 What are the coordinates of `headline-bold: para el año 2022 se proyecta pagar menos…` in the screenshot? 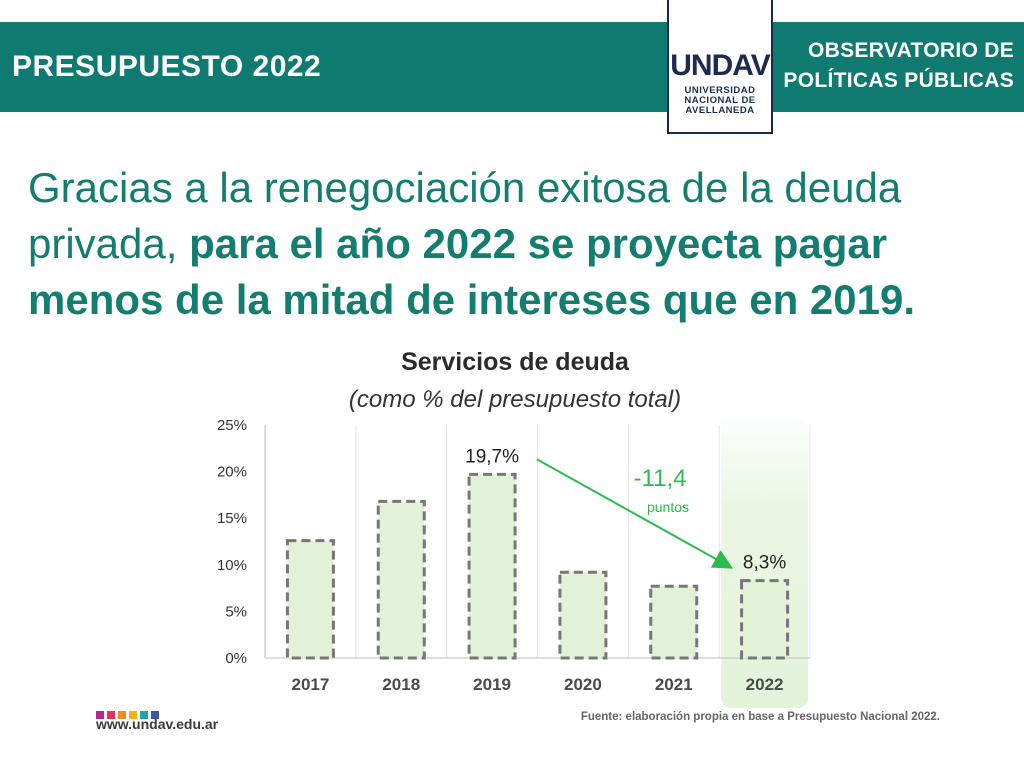 It's located at (472, 271).